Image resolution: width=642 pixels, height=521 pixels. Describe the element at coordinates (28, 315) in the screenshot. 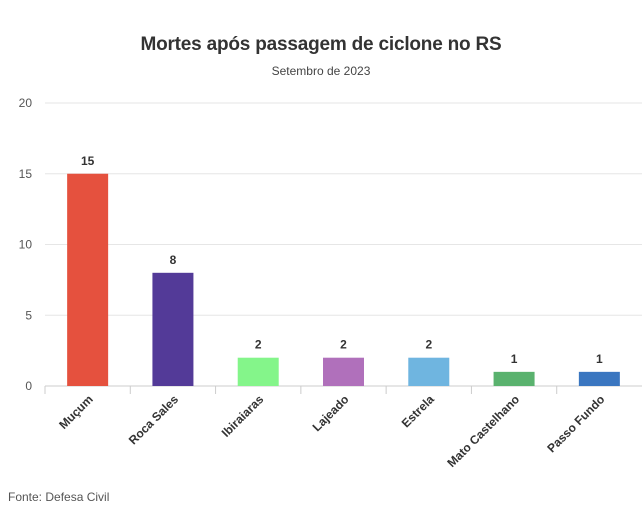

I see `y-tick-label: 5` at that location.